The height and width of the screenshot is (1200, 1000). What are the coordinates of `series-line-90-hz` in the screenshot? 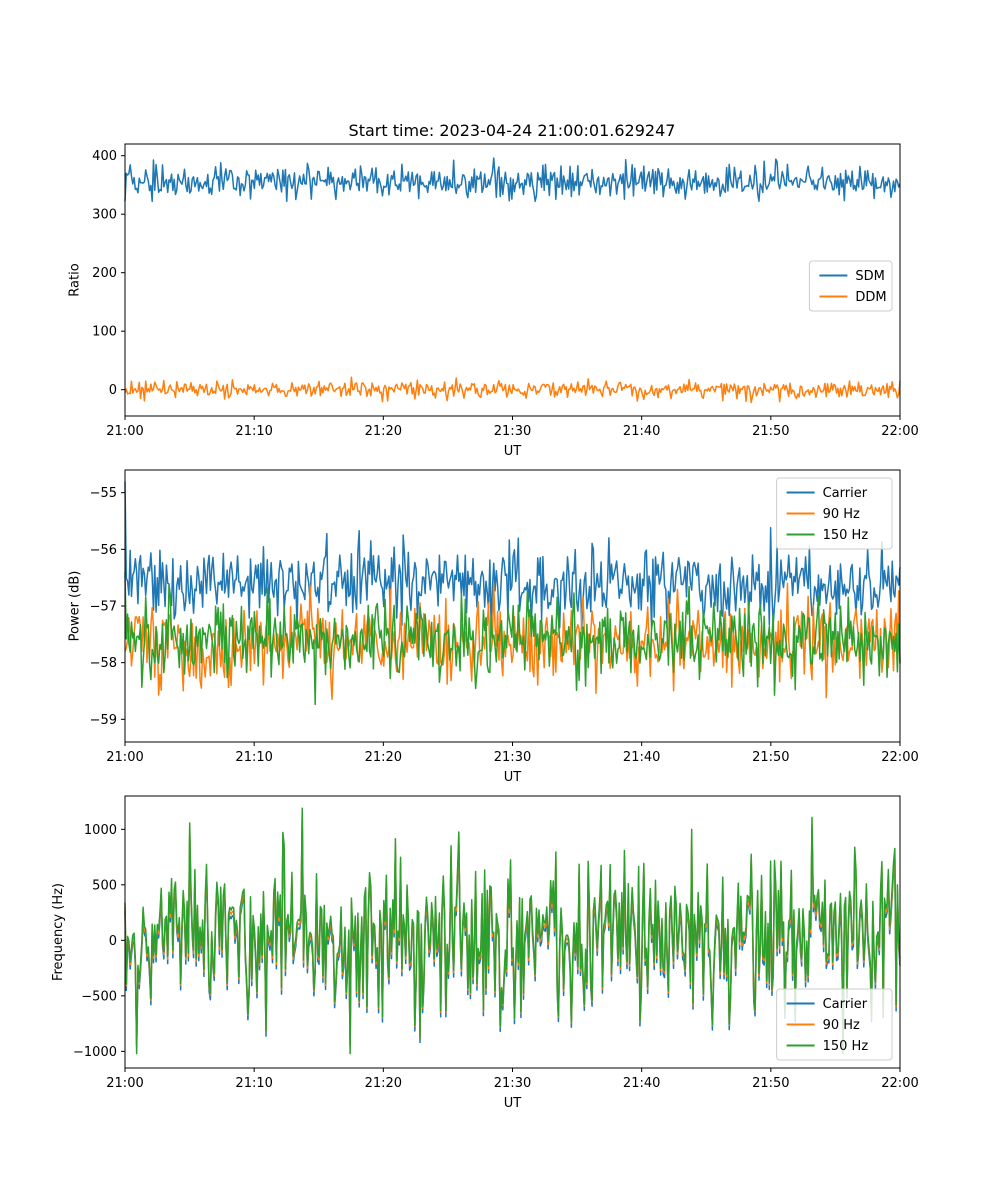 It's located at (512, 641).